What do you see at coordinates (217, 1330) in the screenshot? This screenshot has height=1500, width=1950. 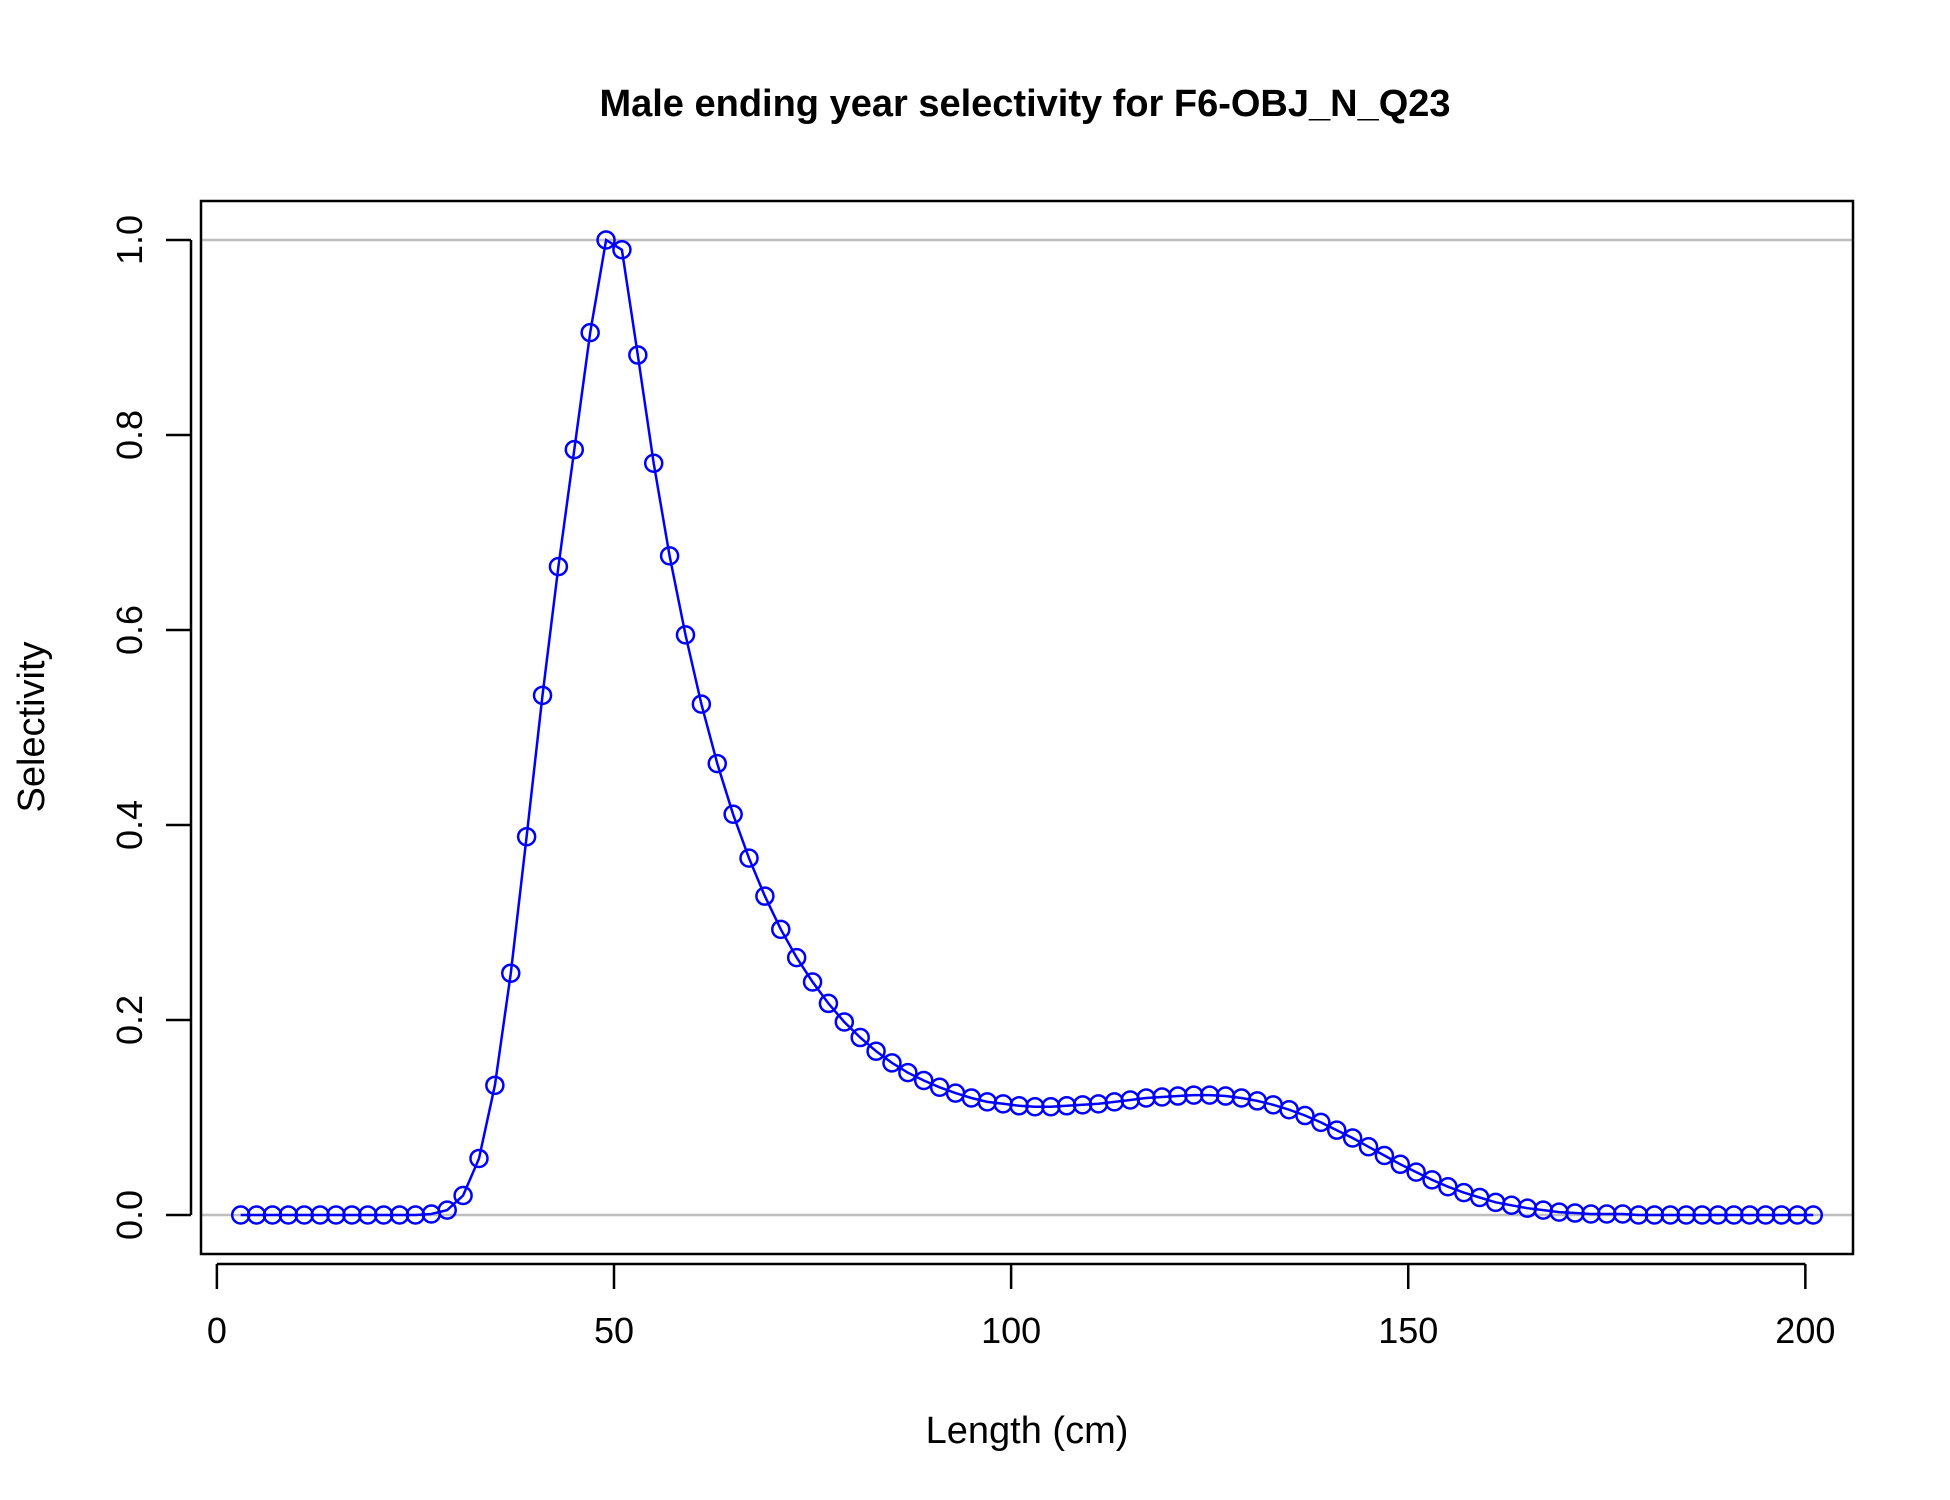 I see `x-tick-label: 0` at bounding box center [217, 1330].